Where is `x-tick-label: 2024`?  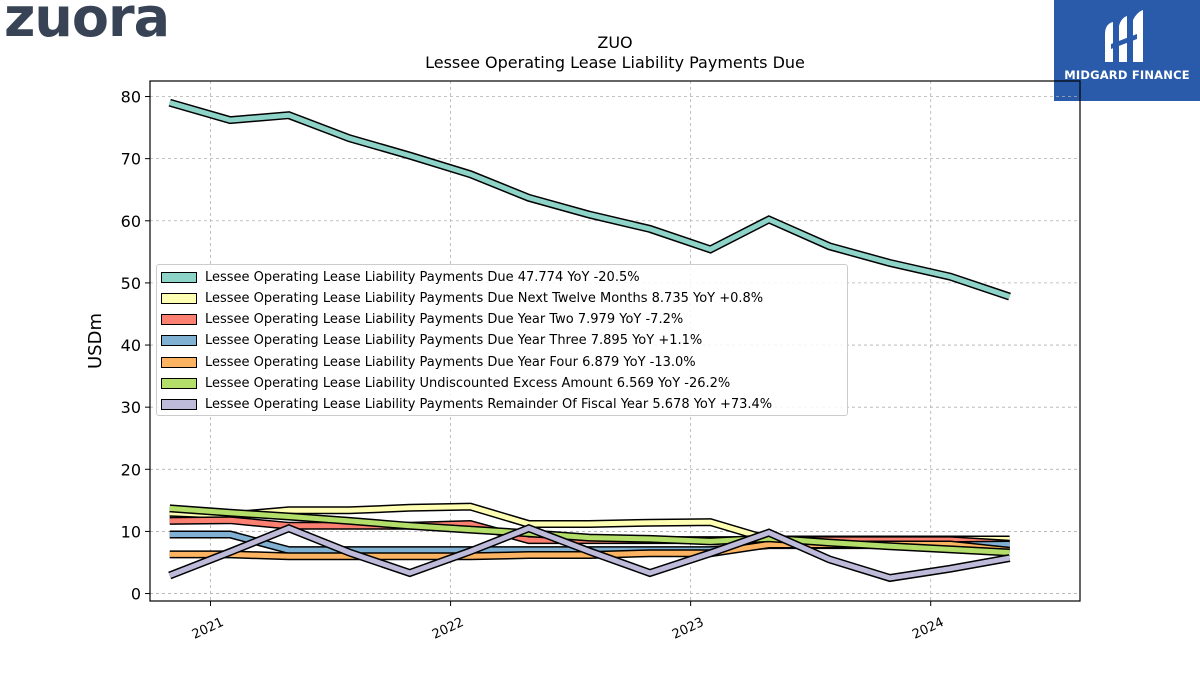
x-tick-label: 2024 is located at coordinates (928, 629).